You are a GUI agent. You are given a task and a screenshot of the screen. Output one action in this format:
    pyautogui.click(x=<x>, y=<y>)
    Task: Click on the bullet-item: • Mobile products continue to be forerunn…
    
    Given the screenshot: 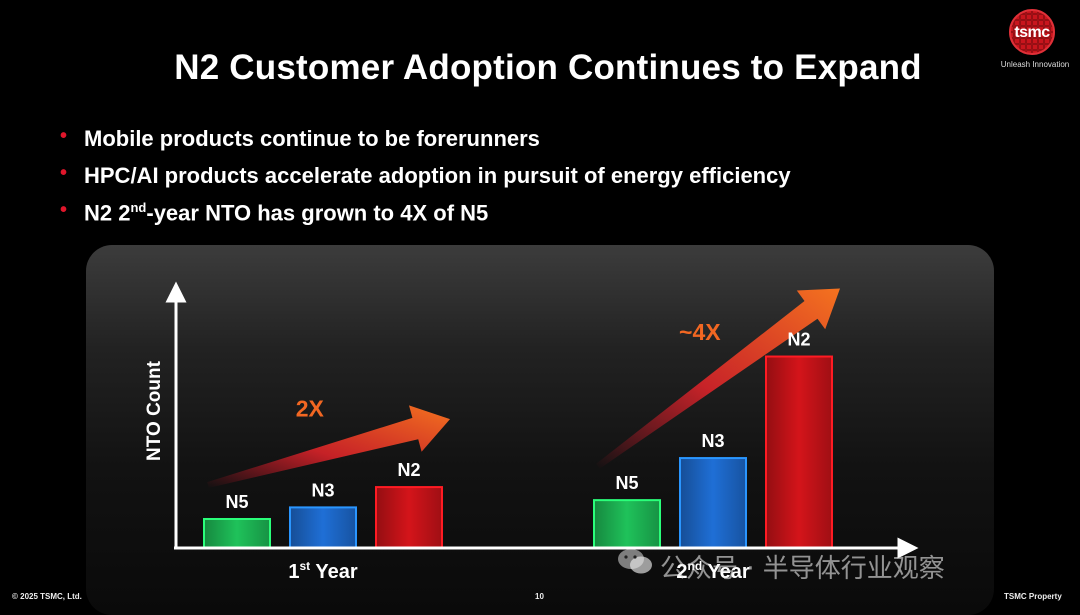 What is the action you would take?
    pyautogui.click(x=425, y=144)
    